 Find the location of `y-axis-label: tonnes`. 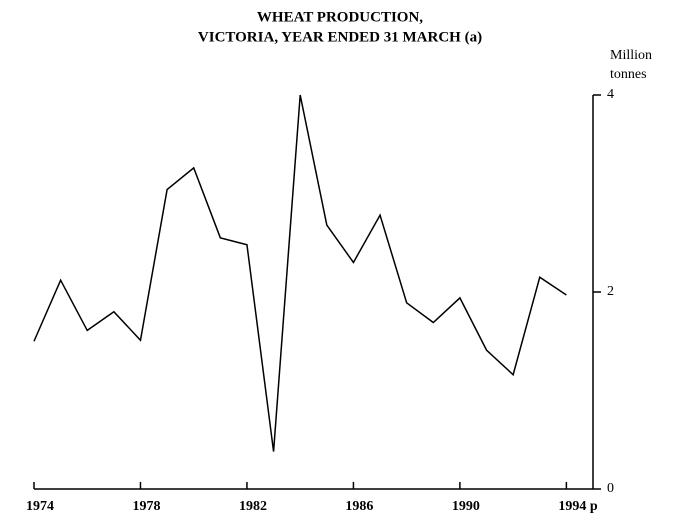

y-axis-label: tonnes is located at coordinates (628, 74).